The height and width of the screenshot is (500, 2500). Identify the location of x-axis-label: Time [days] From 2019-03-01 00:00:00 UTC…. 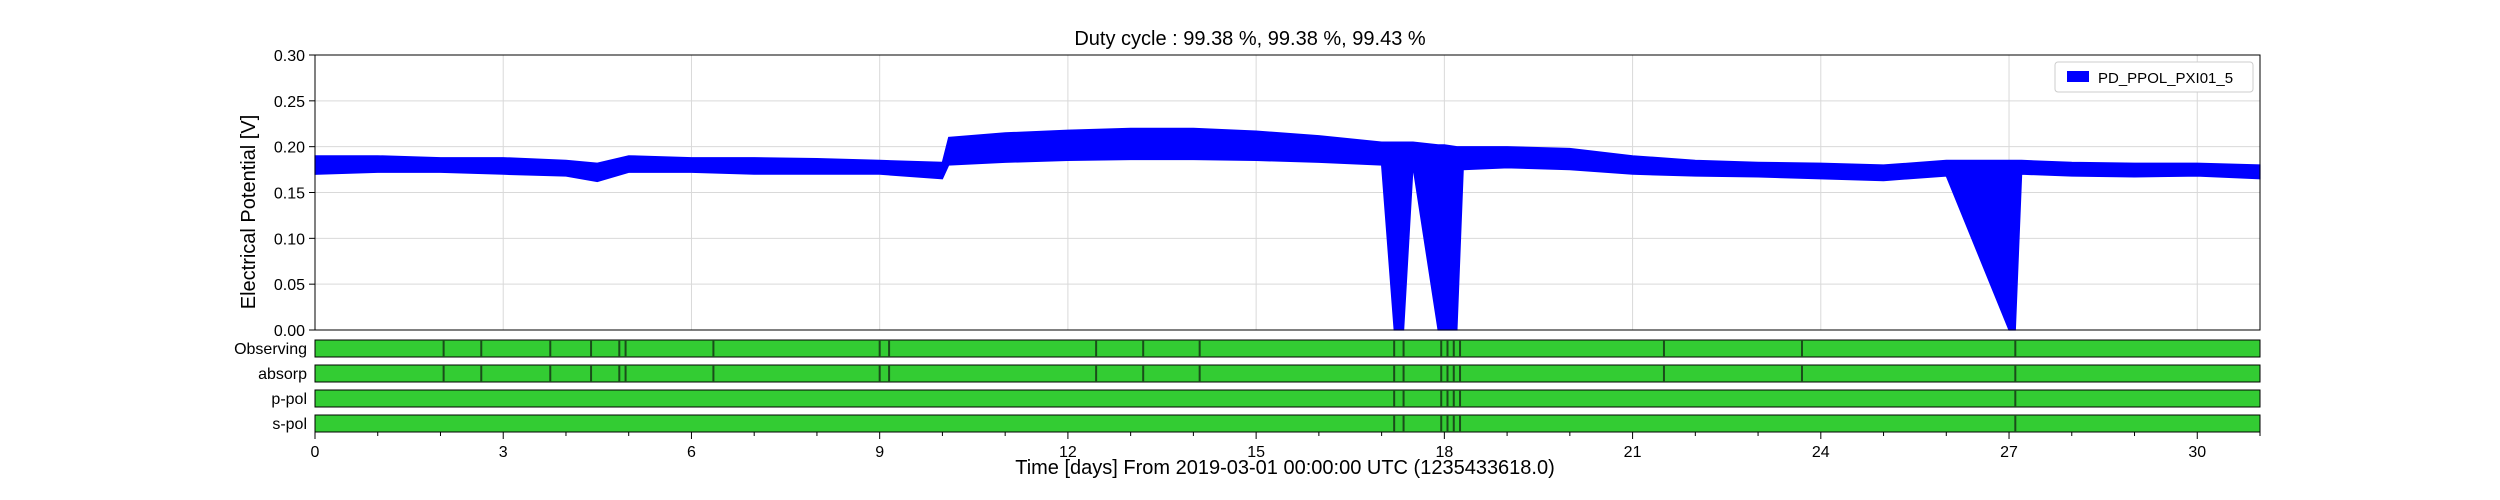
(1285, 468).